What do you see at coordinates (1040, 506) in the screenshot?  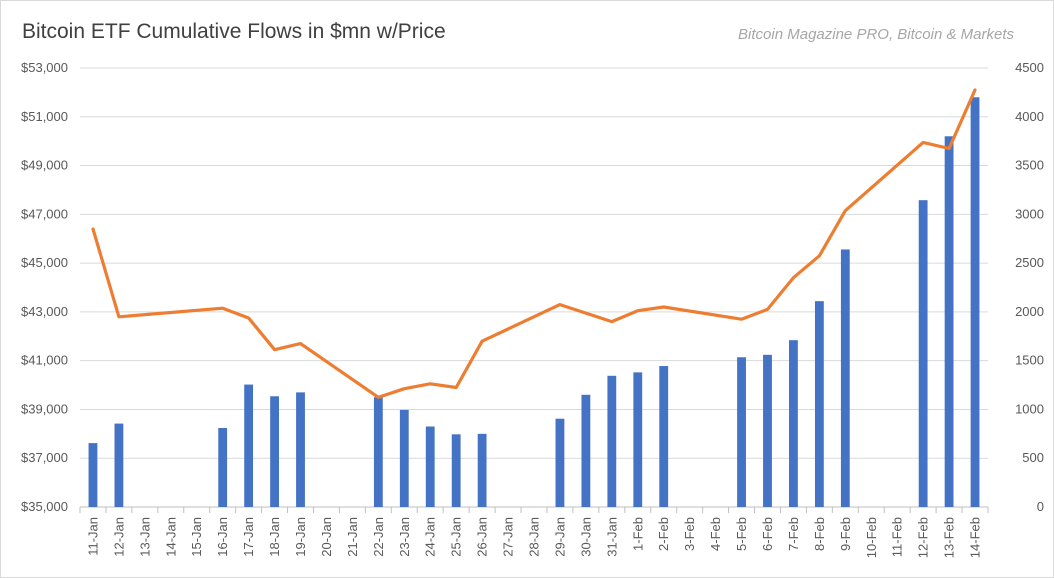 I see `y-right-tick-label: 0` at bounding box center [1040, 506].